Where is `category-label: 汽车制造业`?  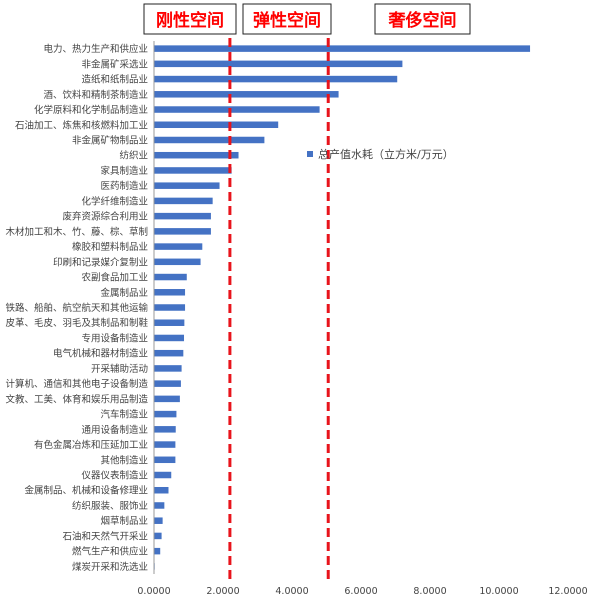
category-label: 汽车制造业 is located at coordinates (124, 415).